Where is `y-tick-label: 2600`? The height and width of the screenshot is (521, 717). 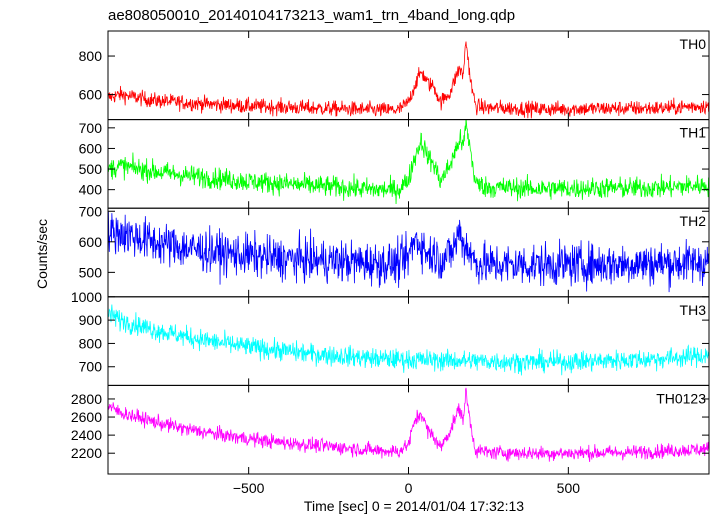
y-tick-label: 2600 is located at coordinates (86, 417).